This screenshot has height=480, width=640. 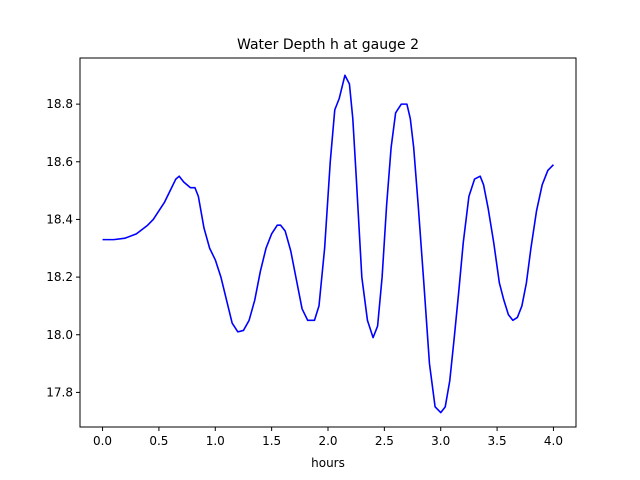 I want to click on chart-title: Water Depth h at gauge 2, so click(x=328, y=45).